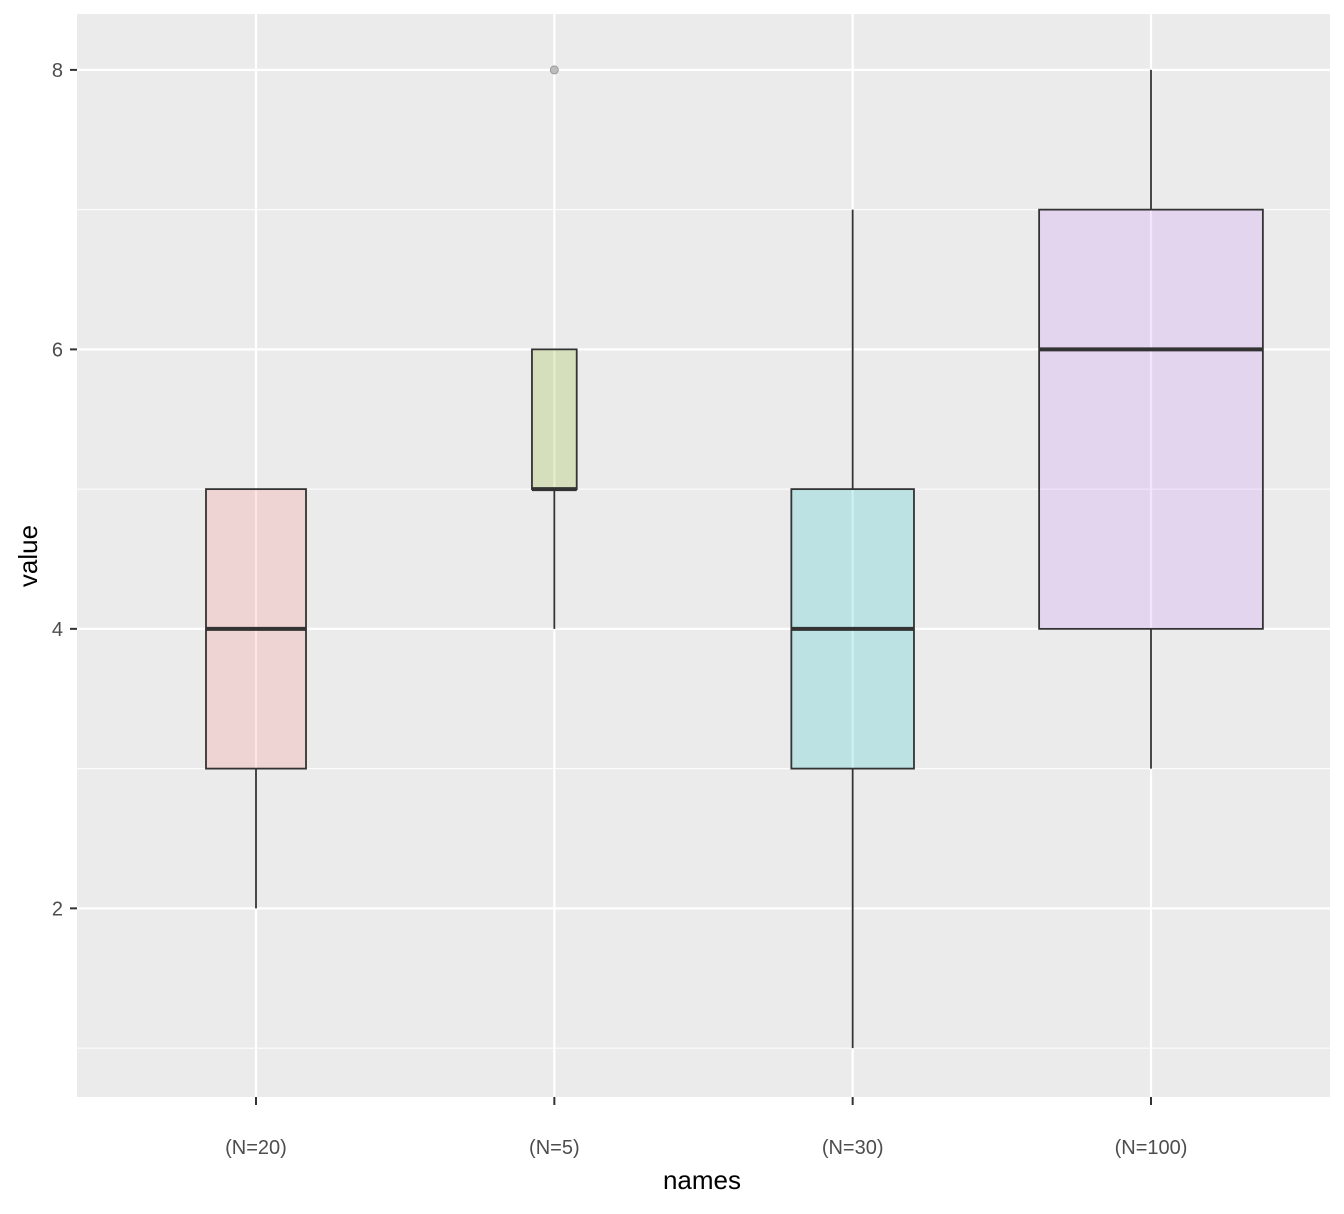 The image size is (1344, 1214). Describe the element at coordinates (28, 556) in the screenshot. I see `y-axis-title: value` at that location.